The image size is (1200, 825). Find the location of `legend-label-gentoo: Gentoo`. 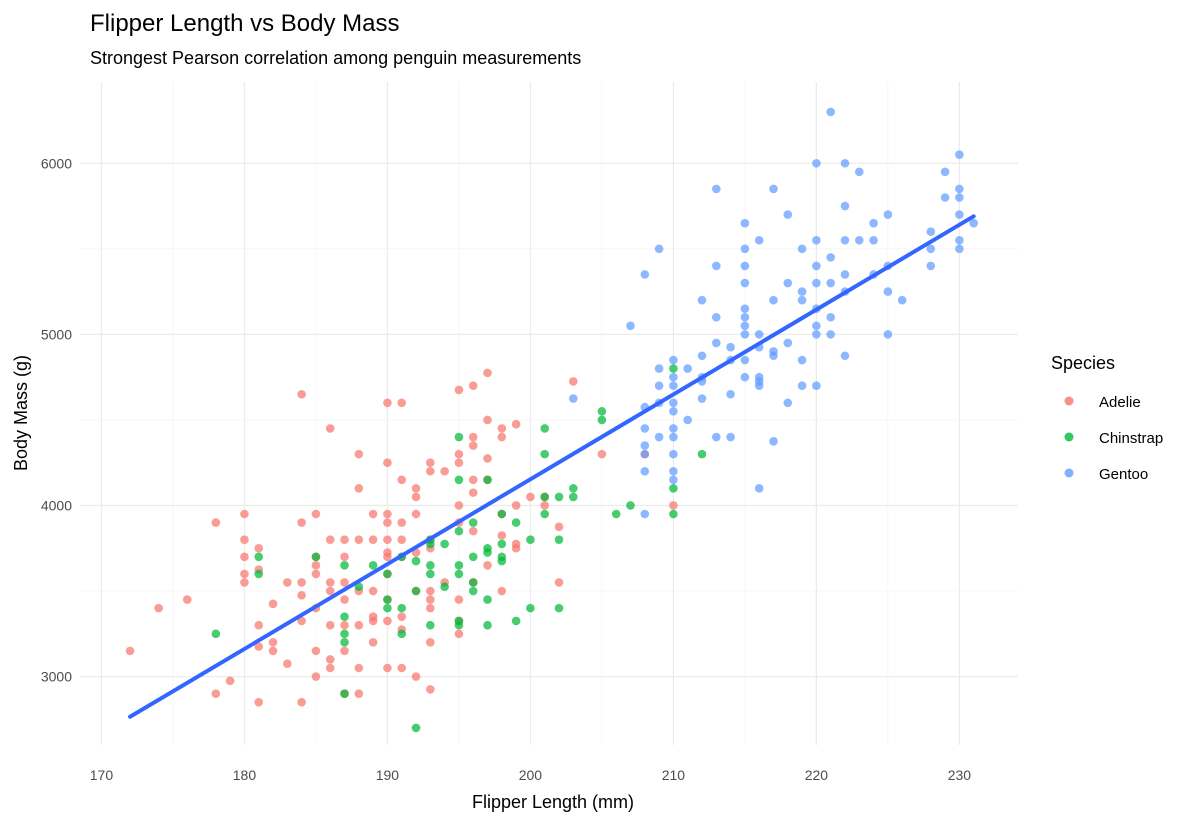

legend-label-gentoo: Gentoo is located at coordinates (1123, 474).